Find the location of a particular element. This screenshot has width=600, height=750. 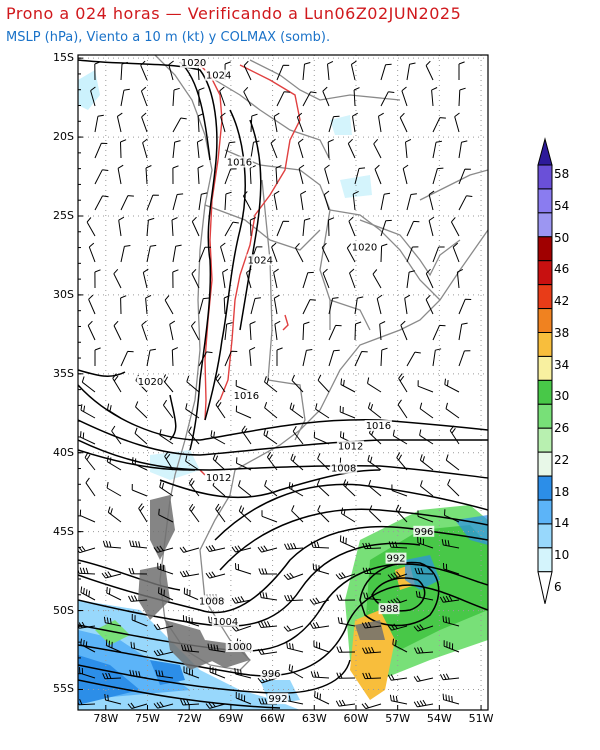

isobar-label: 996 is located at coordinates (423, 532).